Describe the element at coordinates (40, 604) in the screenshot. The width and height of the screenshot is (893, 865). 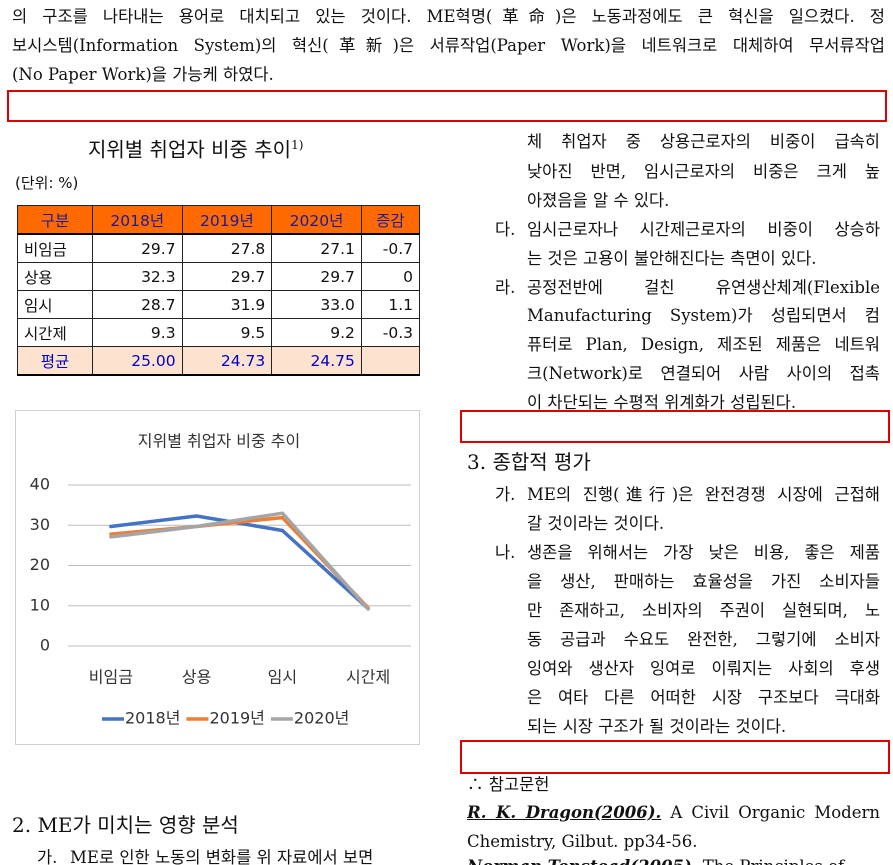
I see `y-tick-label: 10` at that location.